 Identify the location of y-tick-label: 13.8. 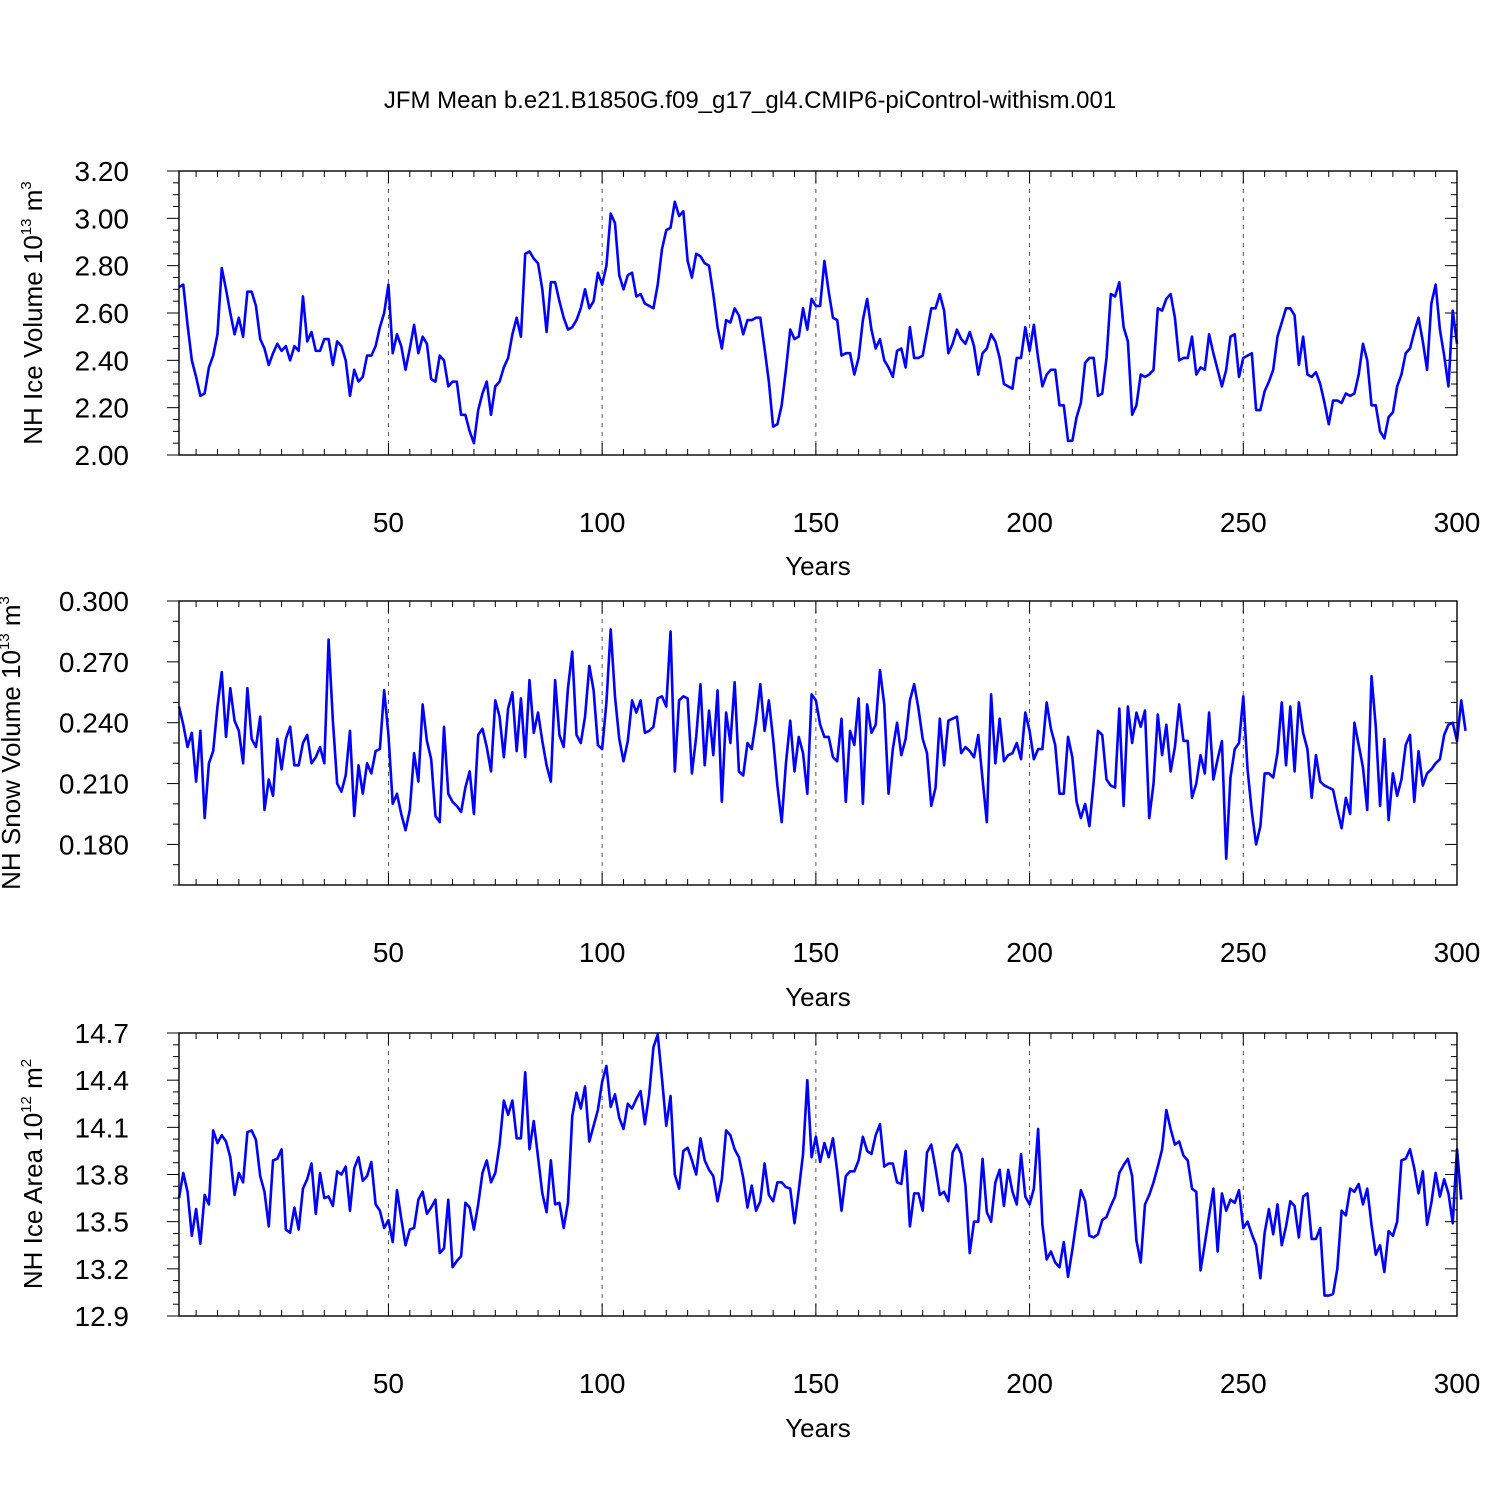
(102, 1175).